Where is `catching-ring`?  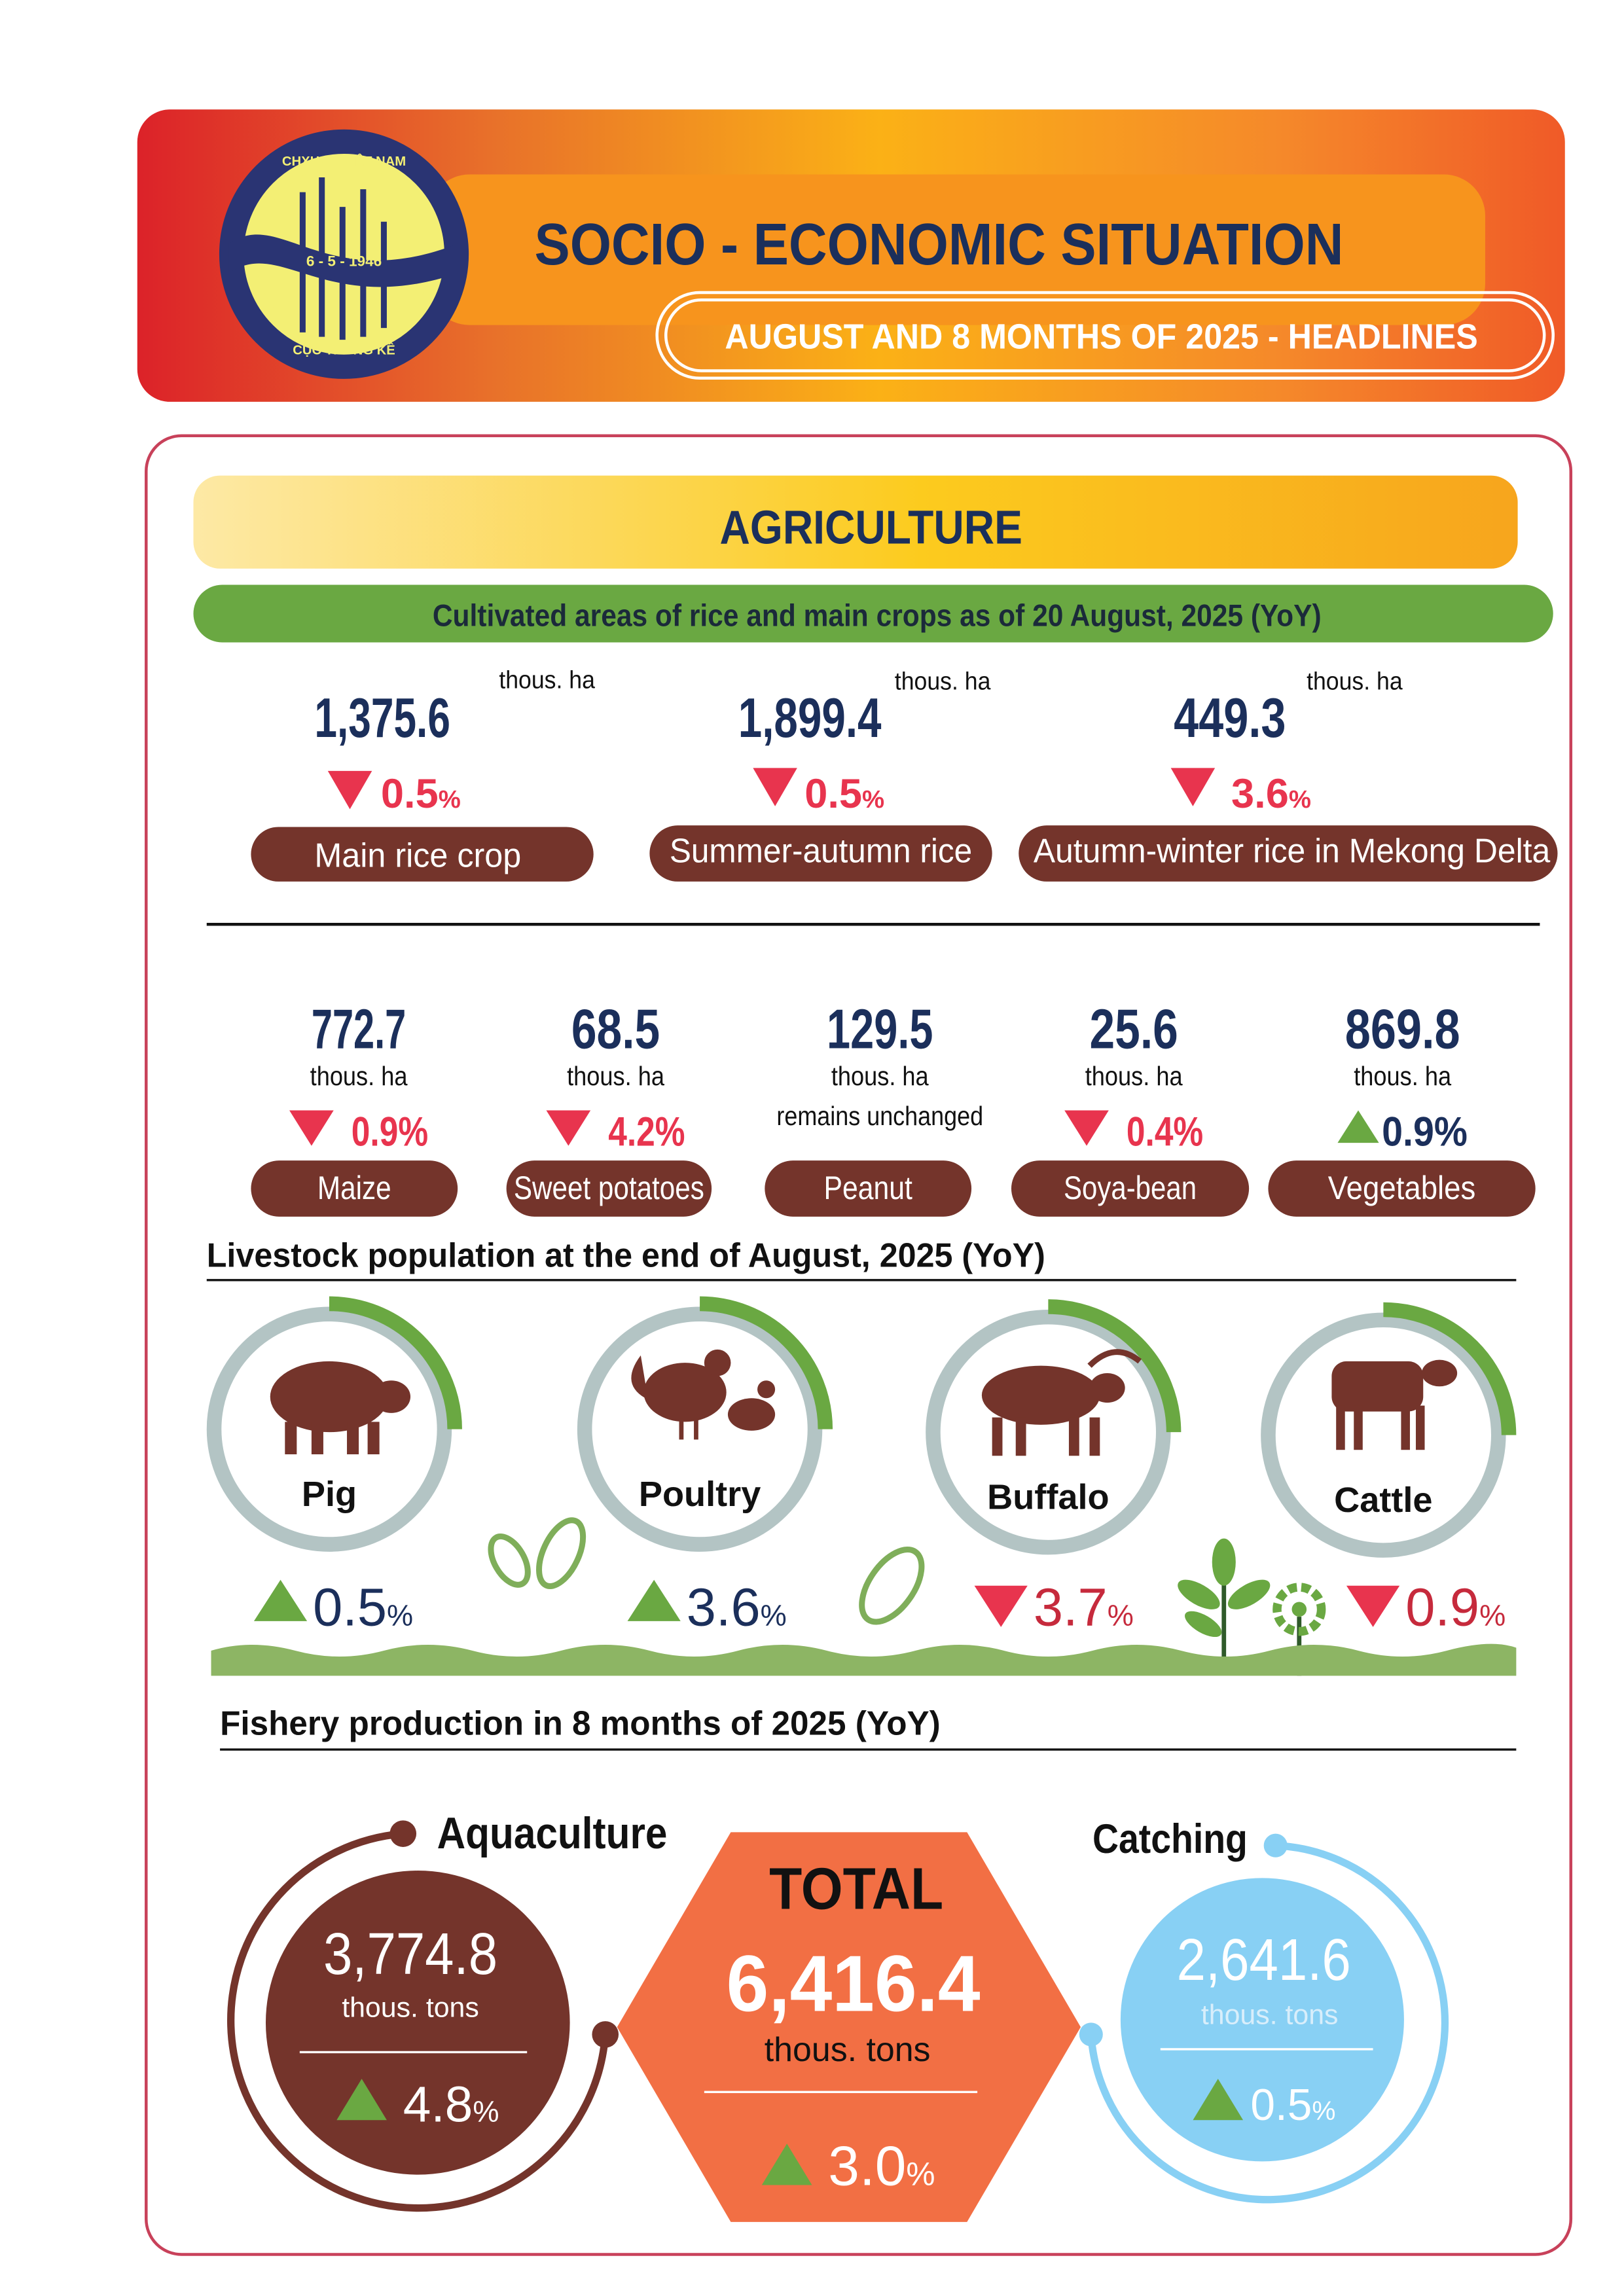 catching-ring is located at coordinates (1268, 2023).